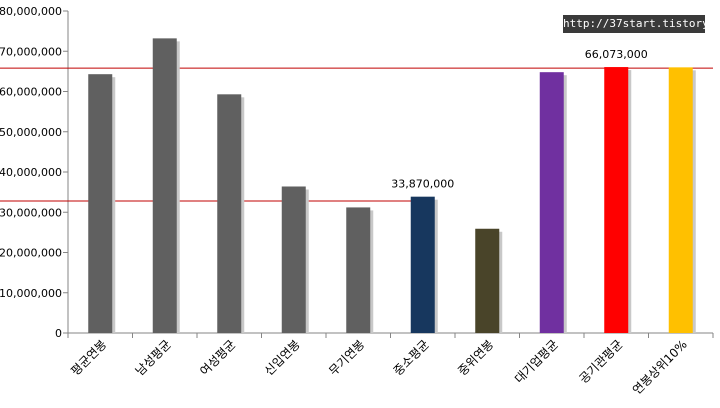  What do you see at coordinates (31, 212) in the screenshot?
I see `y-tick-label: 30,000,000` at bounding box center [31, 212].